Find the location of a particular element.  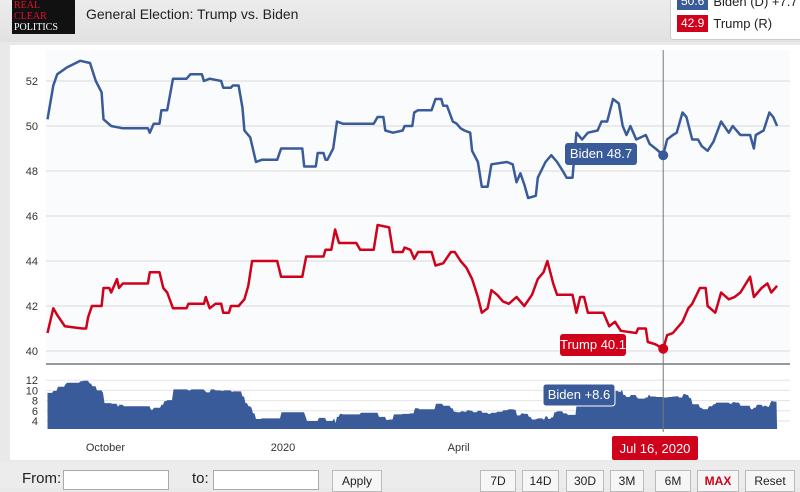

from-date-input is located at coordinates (116, 480).